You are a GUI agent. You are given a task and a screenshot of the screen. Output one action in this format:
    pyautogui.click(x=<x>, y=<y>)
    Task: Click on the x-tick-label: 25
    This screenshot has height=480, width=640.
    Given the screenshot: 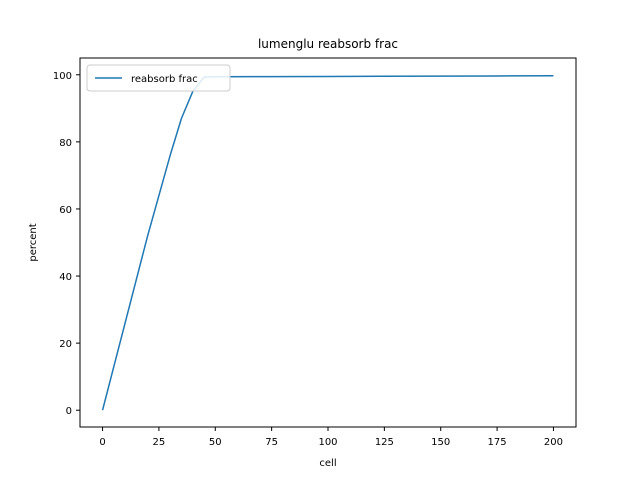 What is the action you would take?
    pyautogui.click(x=159, y=442)
    